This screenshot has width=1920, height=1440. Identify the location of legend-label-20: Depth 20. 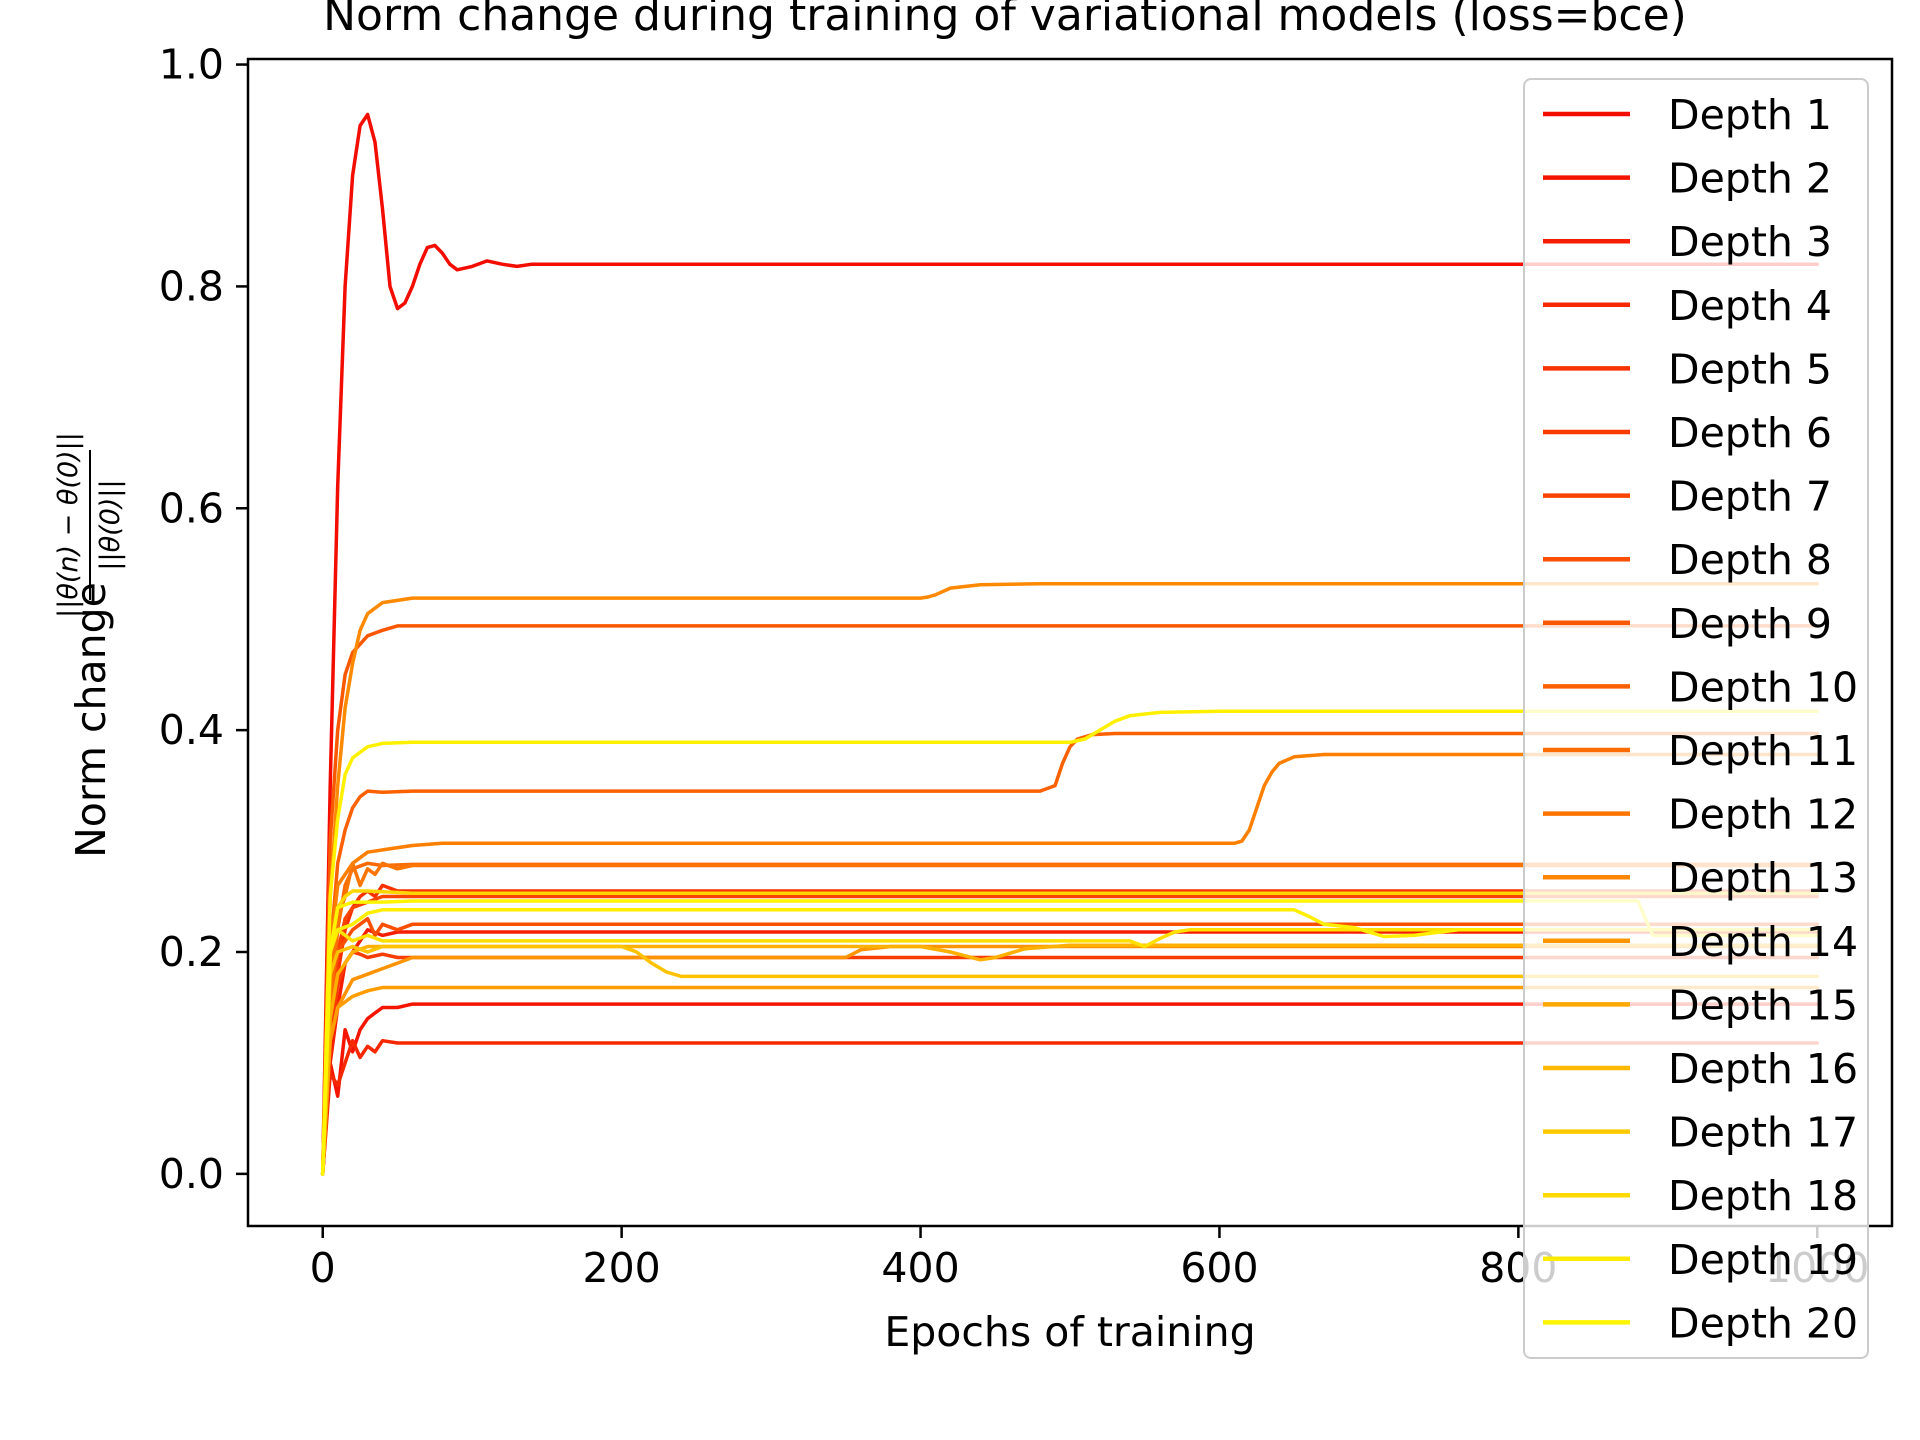
(1763, 1323).